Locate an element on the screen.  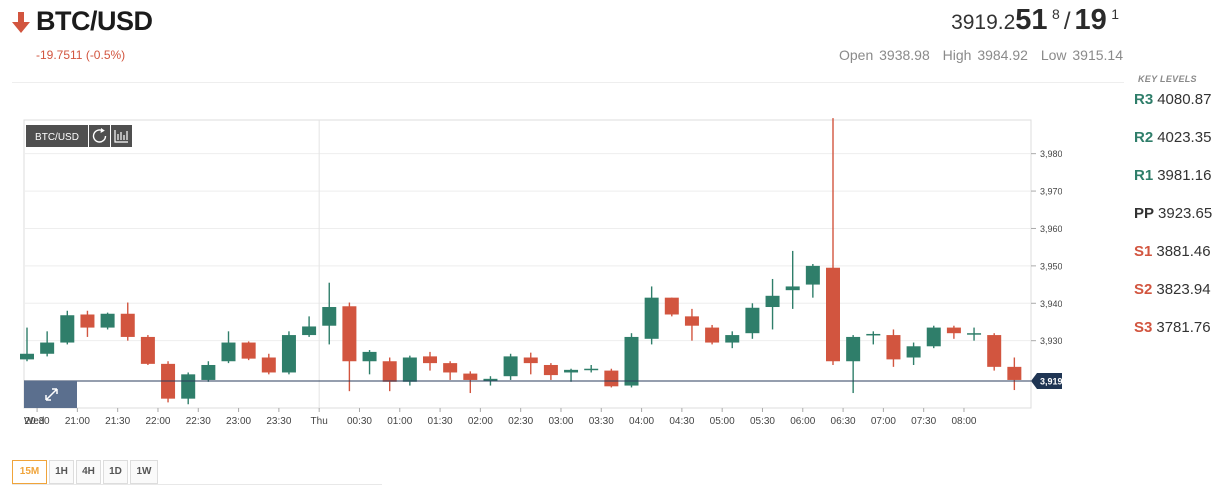
x-tick-label: 03:30 is located at coordinates (601, 421).